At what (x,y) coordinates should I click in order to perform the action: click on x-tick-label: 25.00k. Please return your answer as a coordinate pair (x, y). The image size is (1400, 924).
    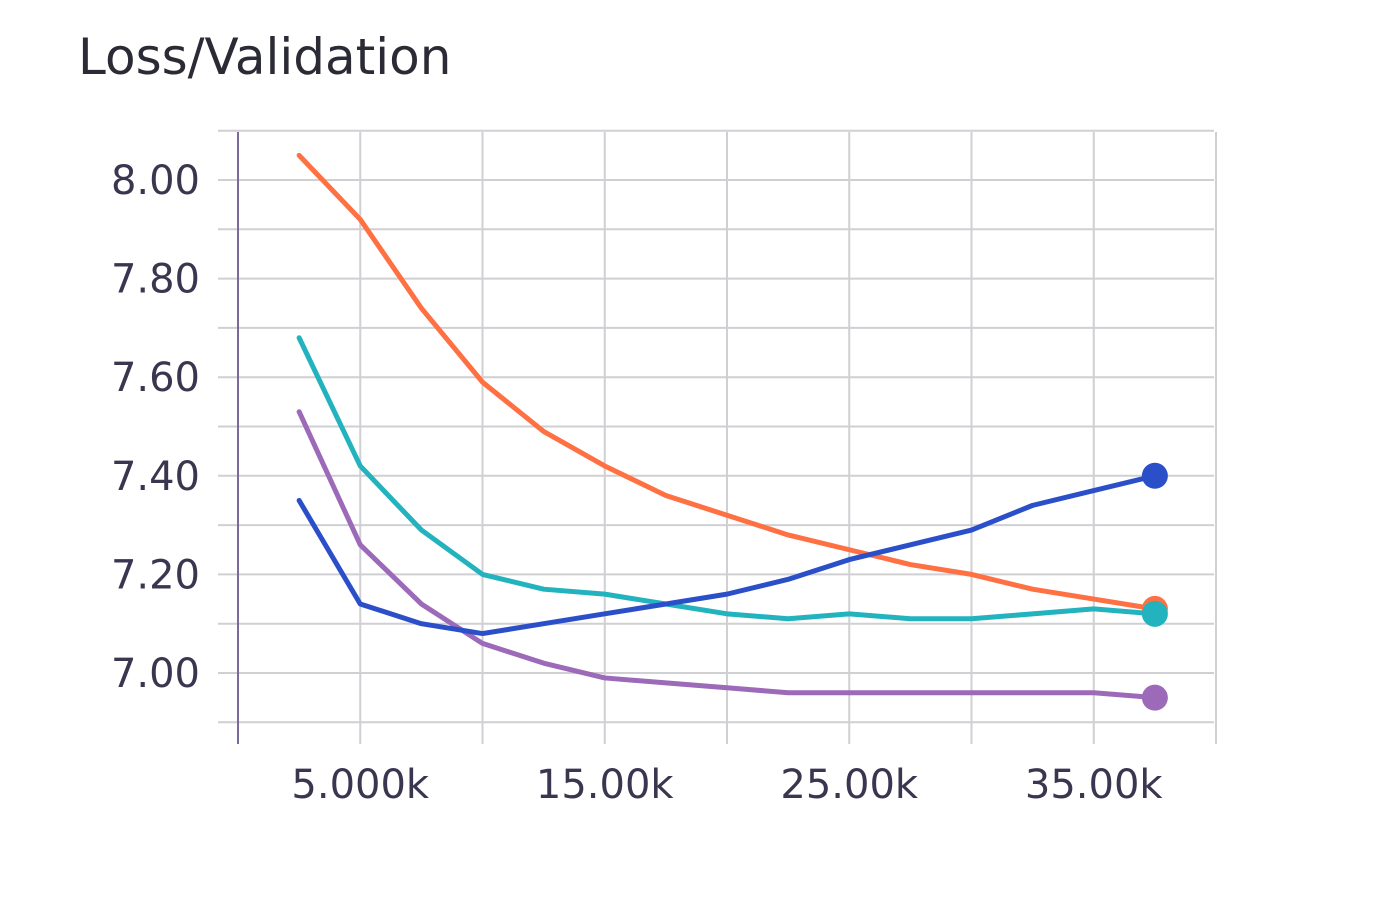
    Looking at the image, I should click on (849, 785).